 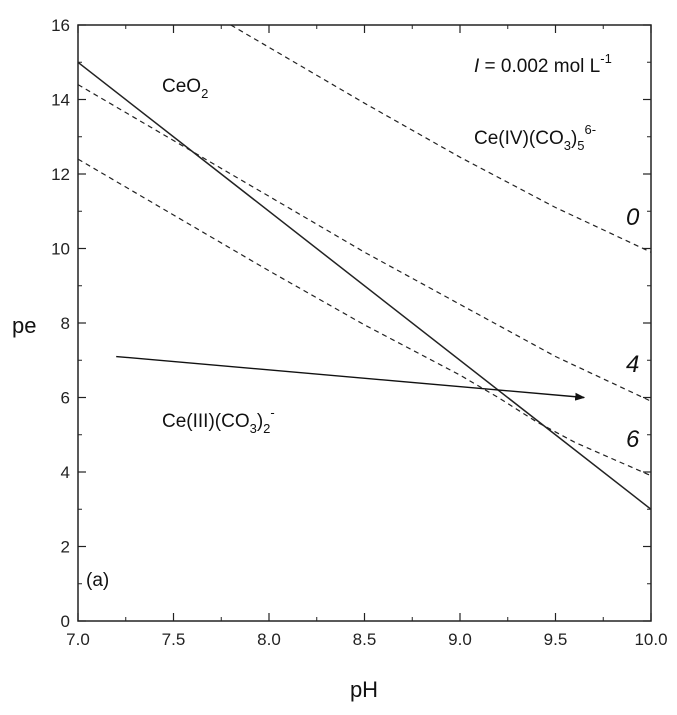 What do you see at coordinates (60, 174) in the screenshot?
I see `y-tick-label: 12` at bounding box center [60, 174].